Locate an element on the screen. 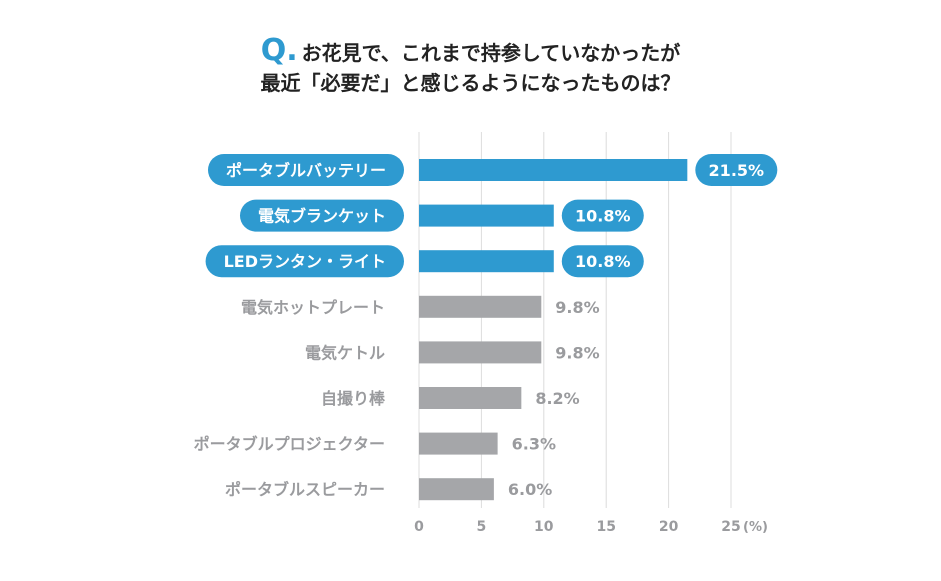  x-tick-label: 15 is located at coordinates (605, 527).